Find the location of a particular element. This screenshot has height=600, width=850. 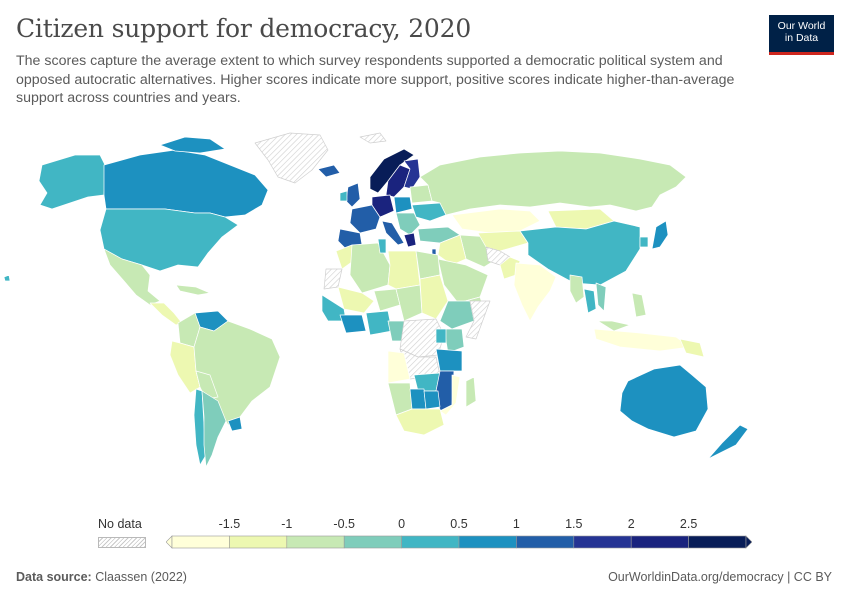

legend-tick-label: -0.5 is located at coordinates (344, 524).